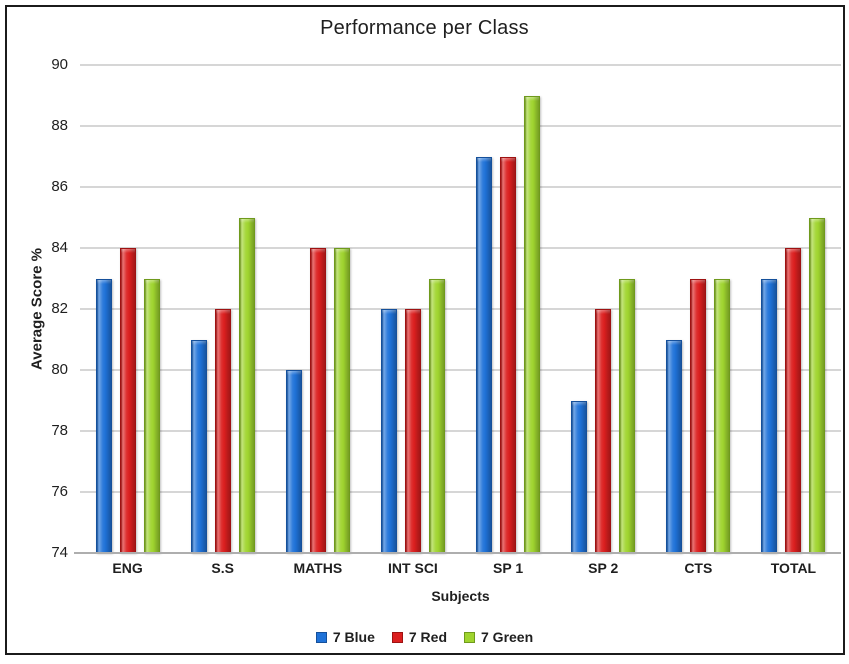 The height and width of the screenshot is (664, 849). Describe the element at coordinates (59, 308) in the screenshot. I see `y-tick-label: 82` at that location.